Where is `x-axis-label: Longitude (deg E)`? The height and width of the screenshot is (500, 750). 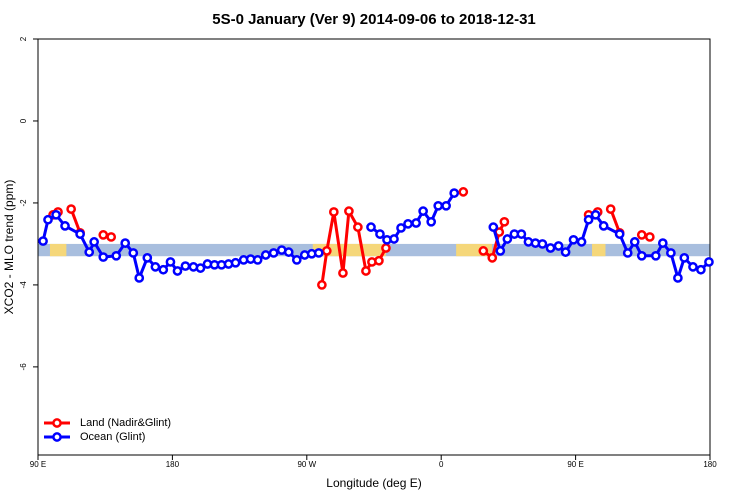
x-axis-label: Longitude (deg E) is located at coordinates (373, 483).